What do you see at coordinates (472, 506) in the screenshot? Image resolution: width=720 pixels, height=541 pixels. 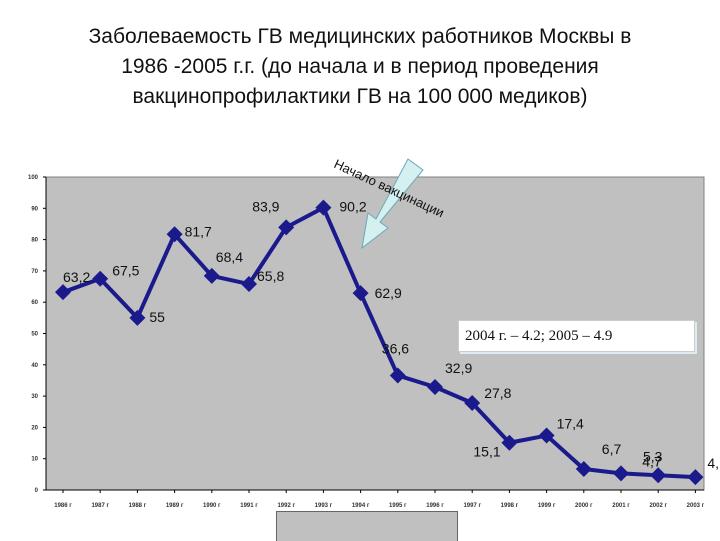 I see `x-tick-label: 1997 г` at bounding box center [472, 506].